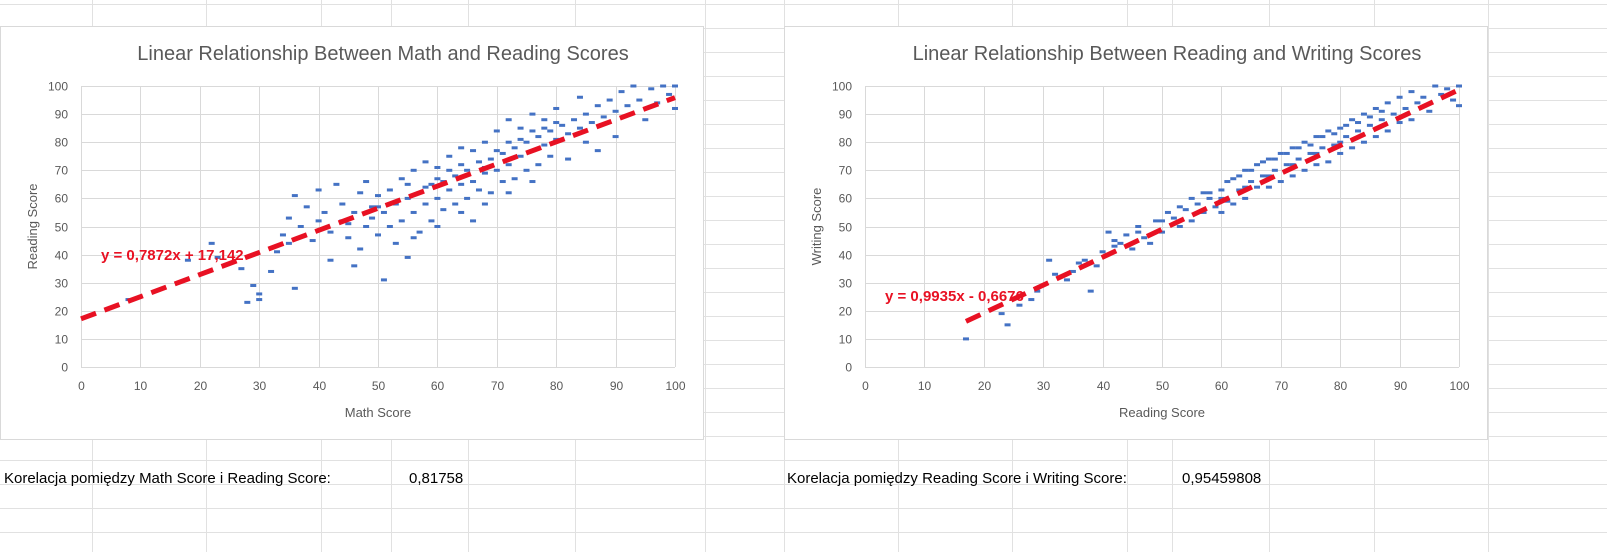 The width and height of the screenshot is (1607, 552). What do you see at coordinates (1341, 386) in the screenshot?
I see `chart2-x-tick-80: 80` at bounding box center [1341, 386].